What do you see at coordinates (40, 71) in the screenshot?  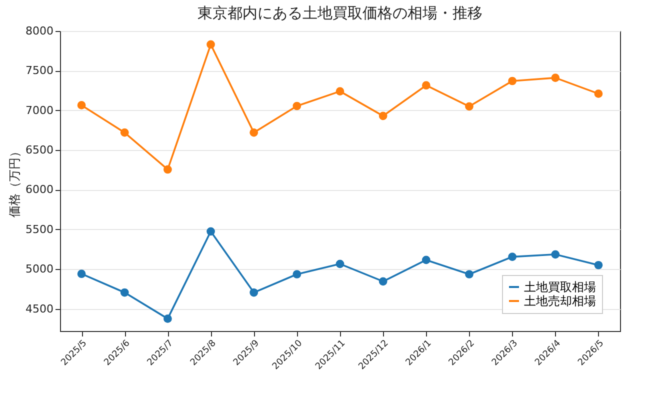 I see `y-tick-label: 7500` at bounding box center [40, 71].